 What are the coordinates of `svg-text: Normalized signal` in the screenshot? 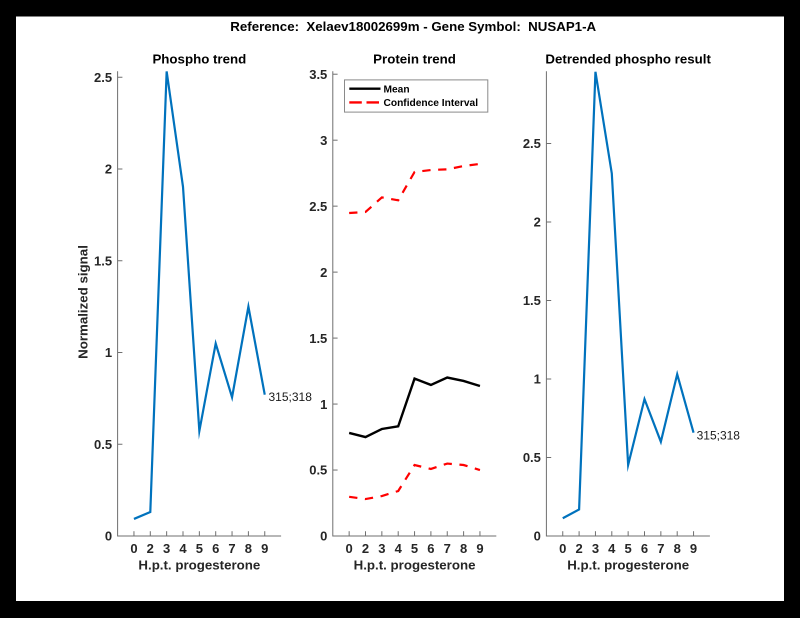 It's located at (83, 302).